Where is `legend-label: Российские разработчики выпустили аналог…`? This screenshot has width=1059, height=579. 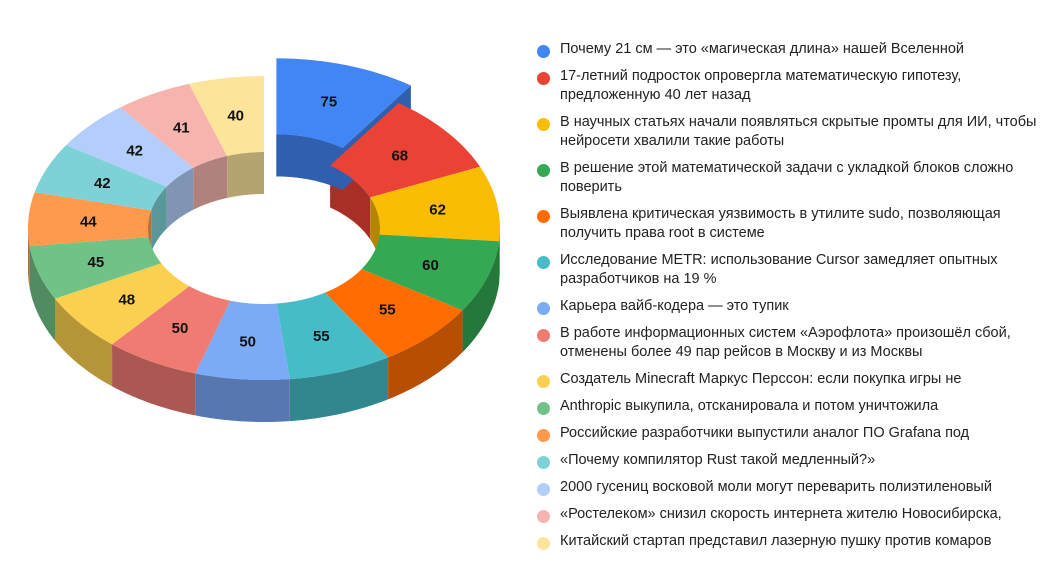 legend-label: Российские разработчики выпустили аналог… is located at coordinates (765, 433).